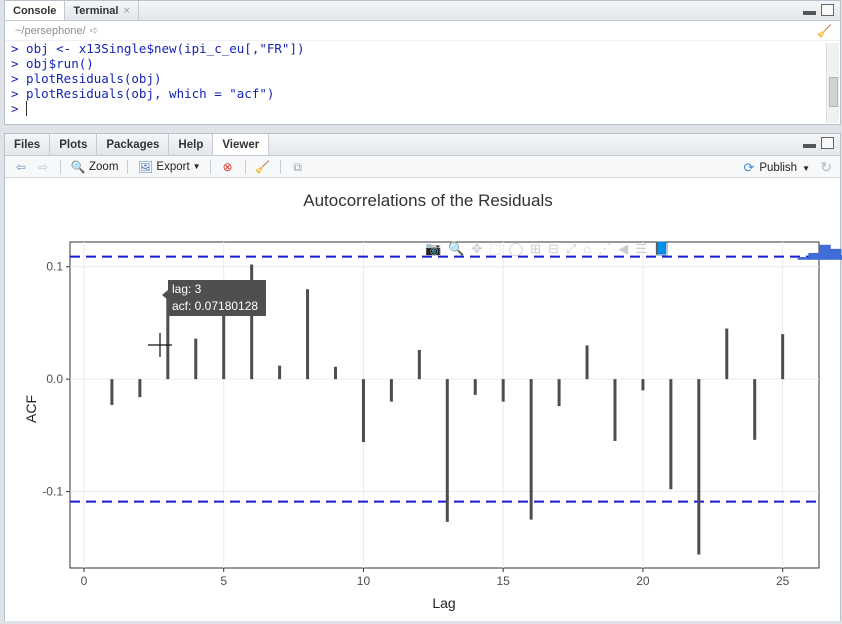  What do you see at coordinates (433, 248) in the screenshot?
I see `camera-icon: 📷` at bounding box center [433, 248].